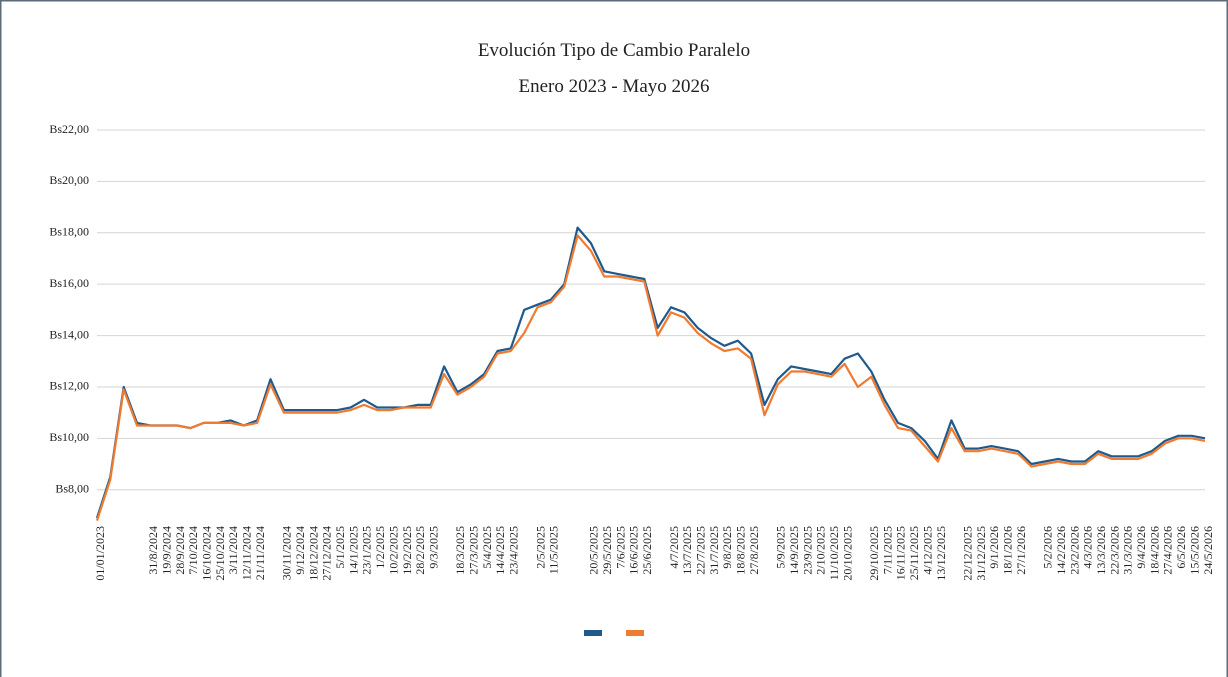 The image size is (1228, 677). Describe the element at coordinates (233, 550) in the screenshot. I see `x-tick-label: 3/11/2024` at that location.